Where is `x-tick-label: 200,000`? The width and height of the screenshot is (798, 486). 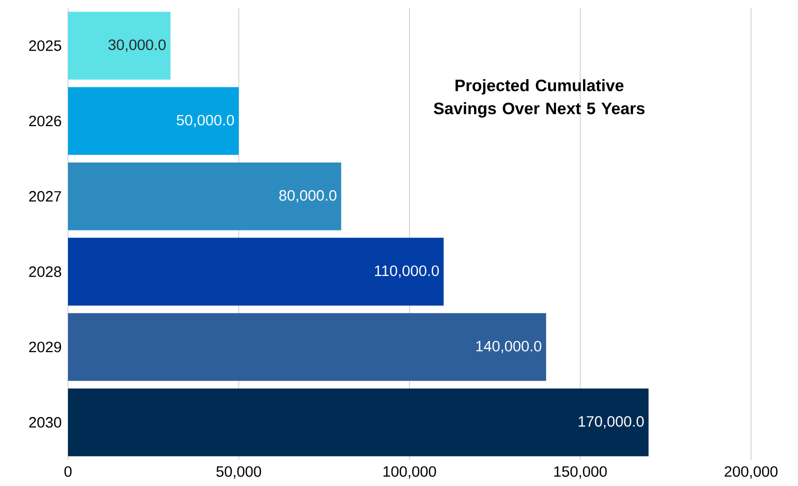 x-tick-label: 200,000 is located at coordinates (751, 472).